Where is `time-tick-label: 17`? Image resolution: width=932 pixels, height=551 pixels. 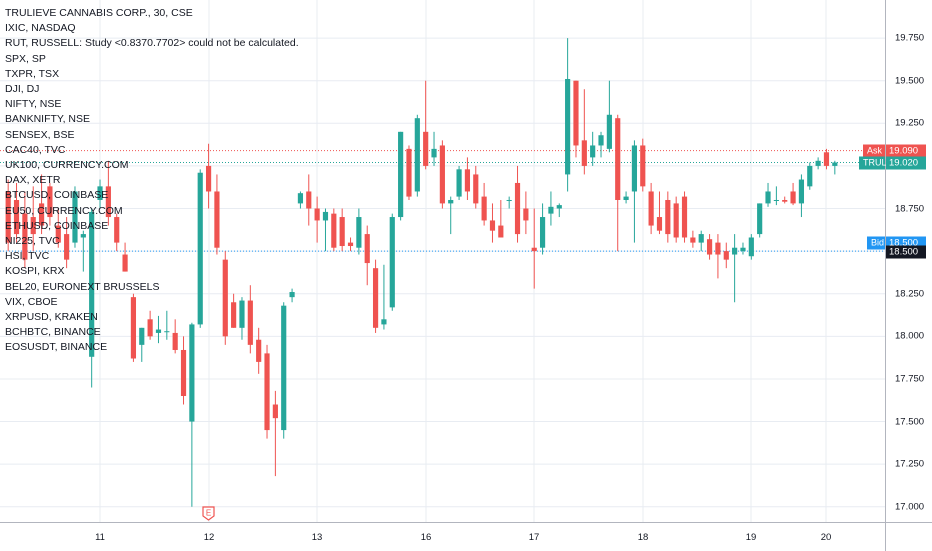
time-tick-label: 17 is located at coordinates (534, 537).